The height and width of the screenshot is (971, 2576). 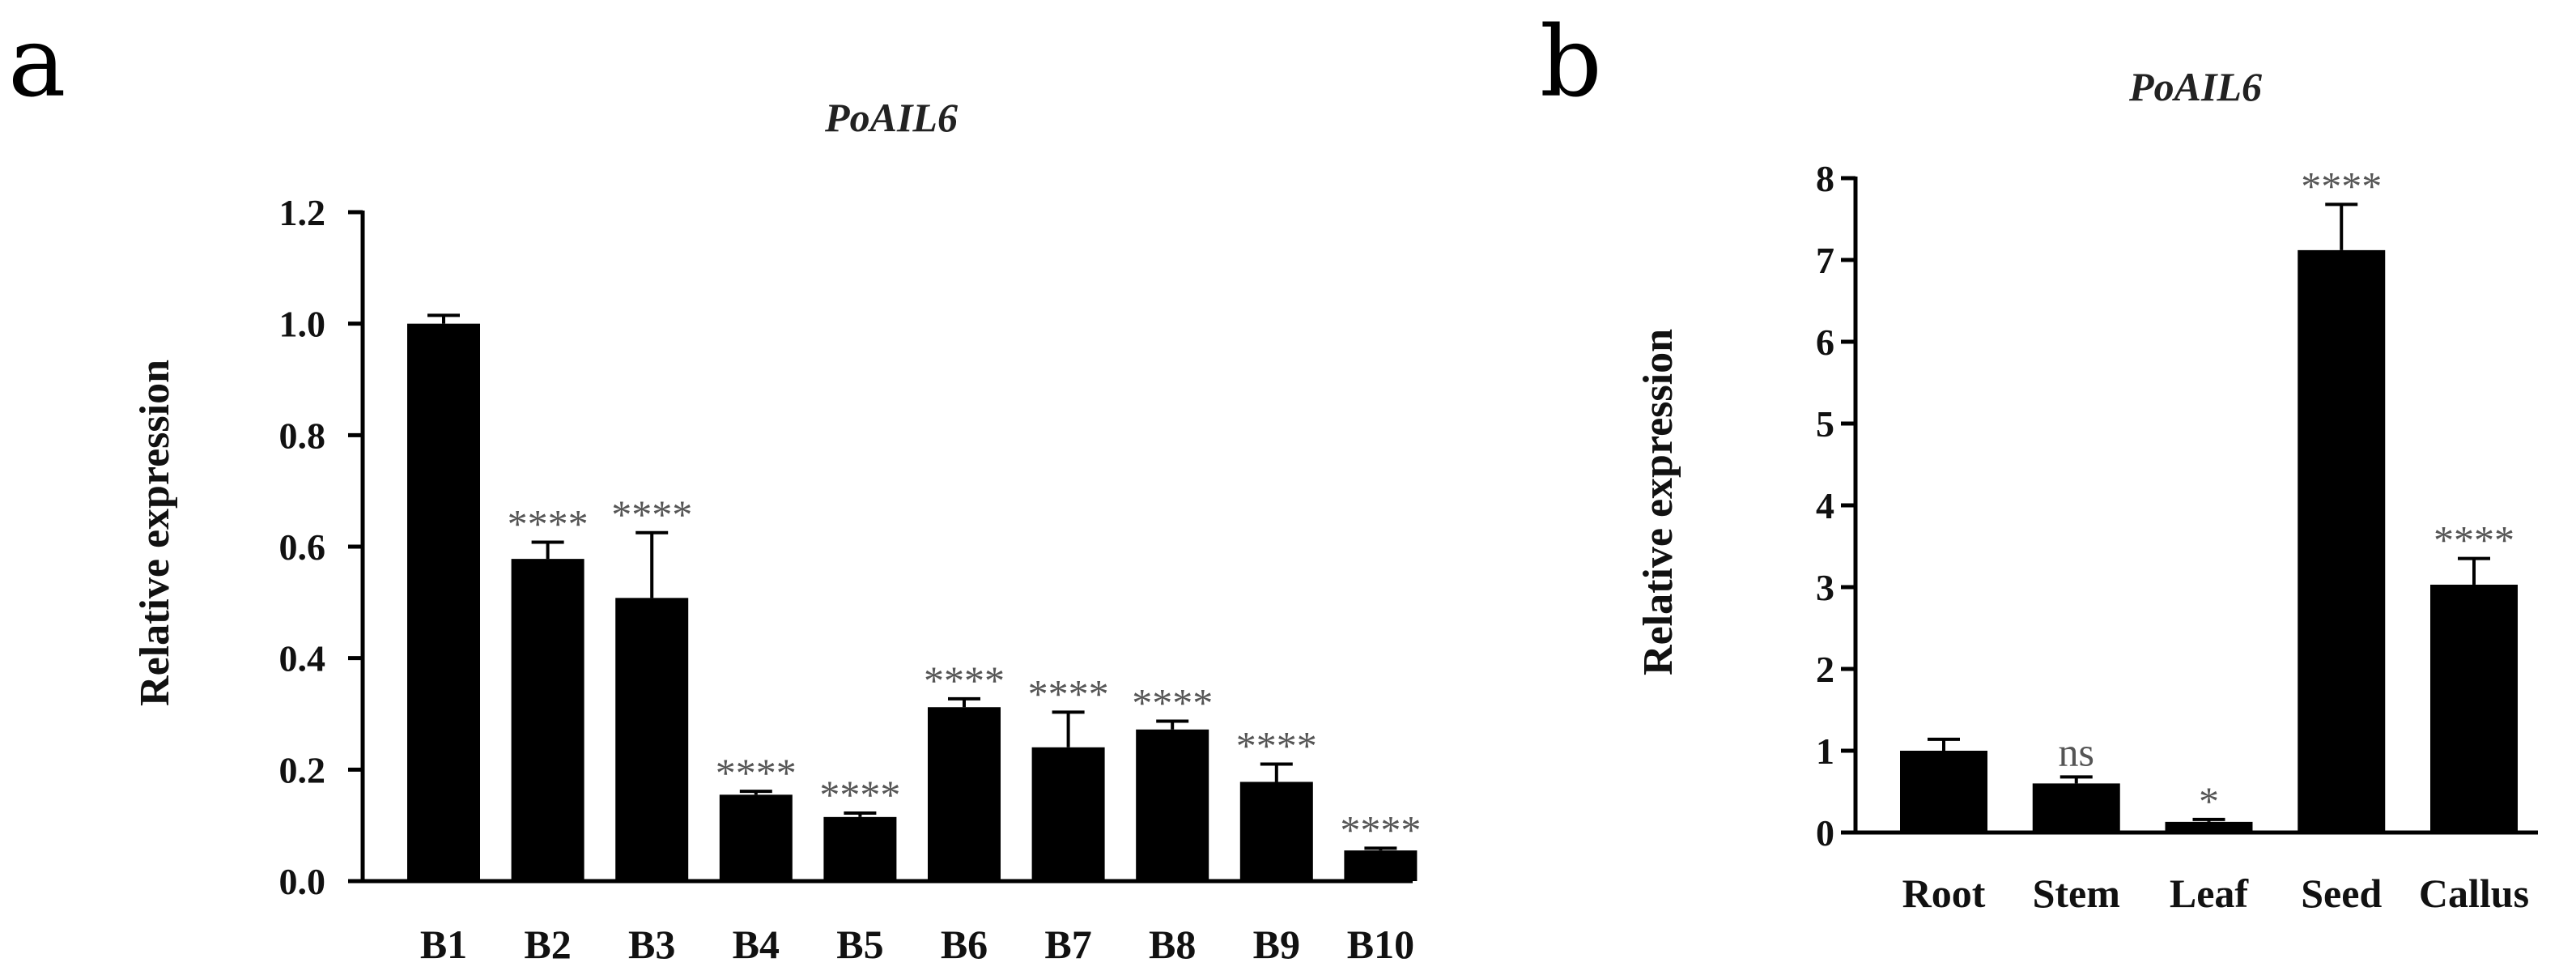 I want to click on a-x-tick-label: B1, so click(x=444, y=944).